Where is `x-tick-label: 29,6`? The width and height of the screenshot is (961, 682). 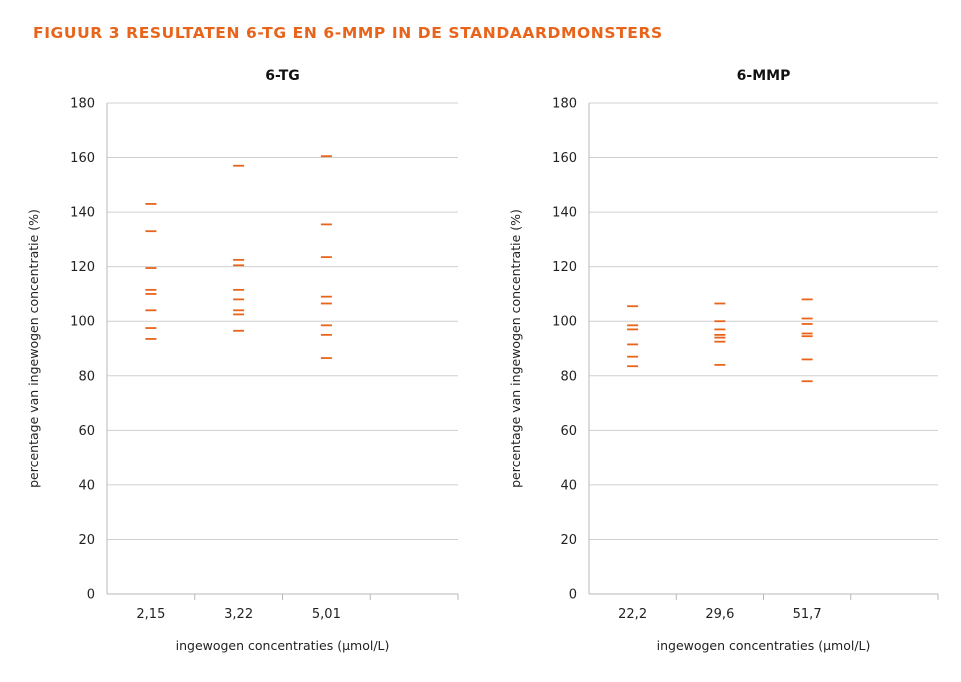 x-tick-label: 29,6 is located at coordinates (719, 614).